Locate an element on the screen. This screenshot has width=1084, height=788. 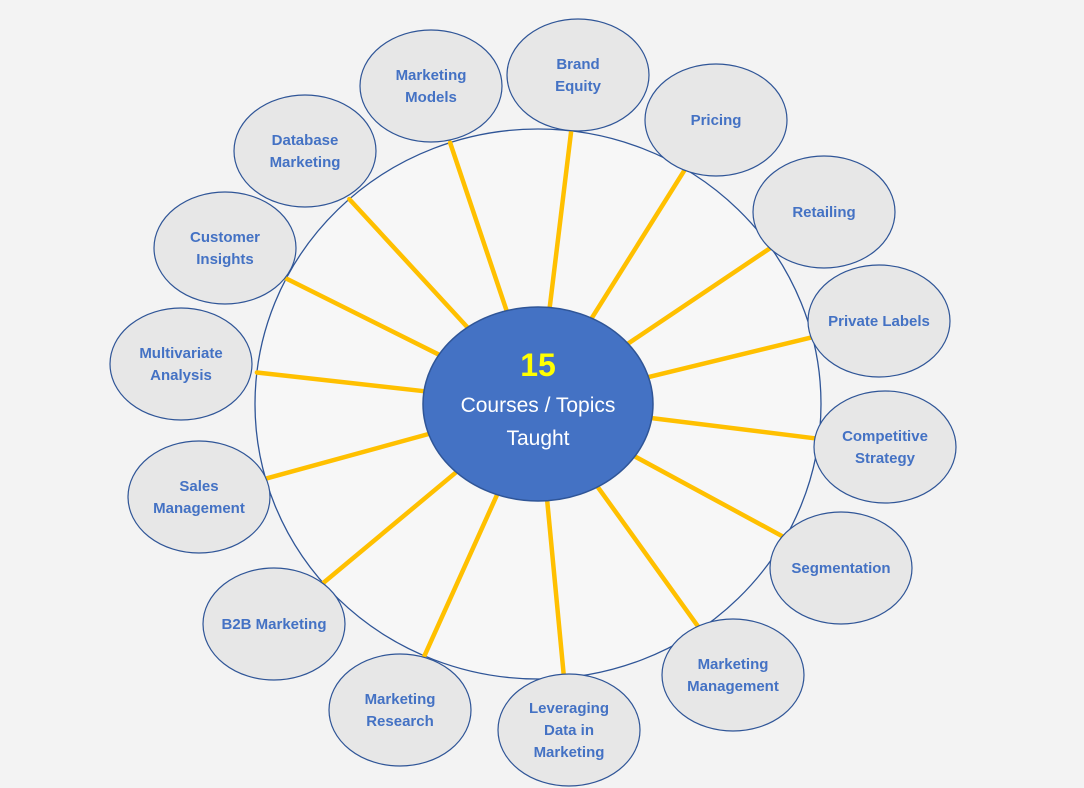
spoke-marketing-research is located at coordinates (461, 575).